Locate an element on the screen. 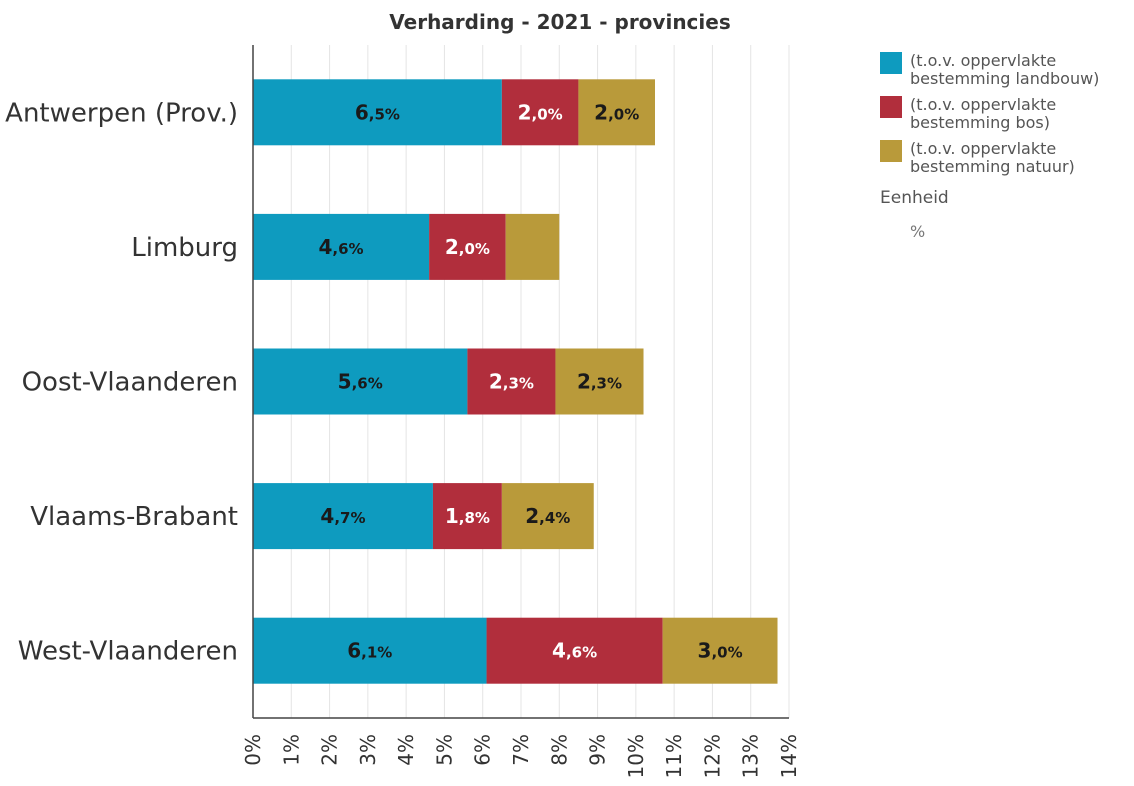 The width and height of the screenshot is (1134, 786). data-label-vlaams-brabant-series-0: 4,7% is located at coordinates (342, 516).